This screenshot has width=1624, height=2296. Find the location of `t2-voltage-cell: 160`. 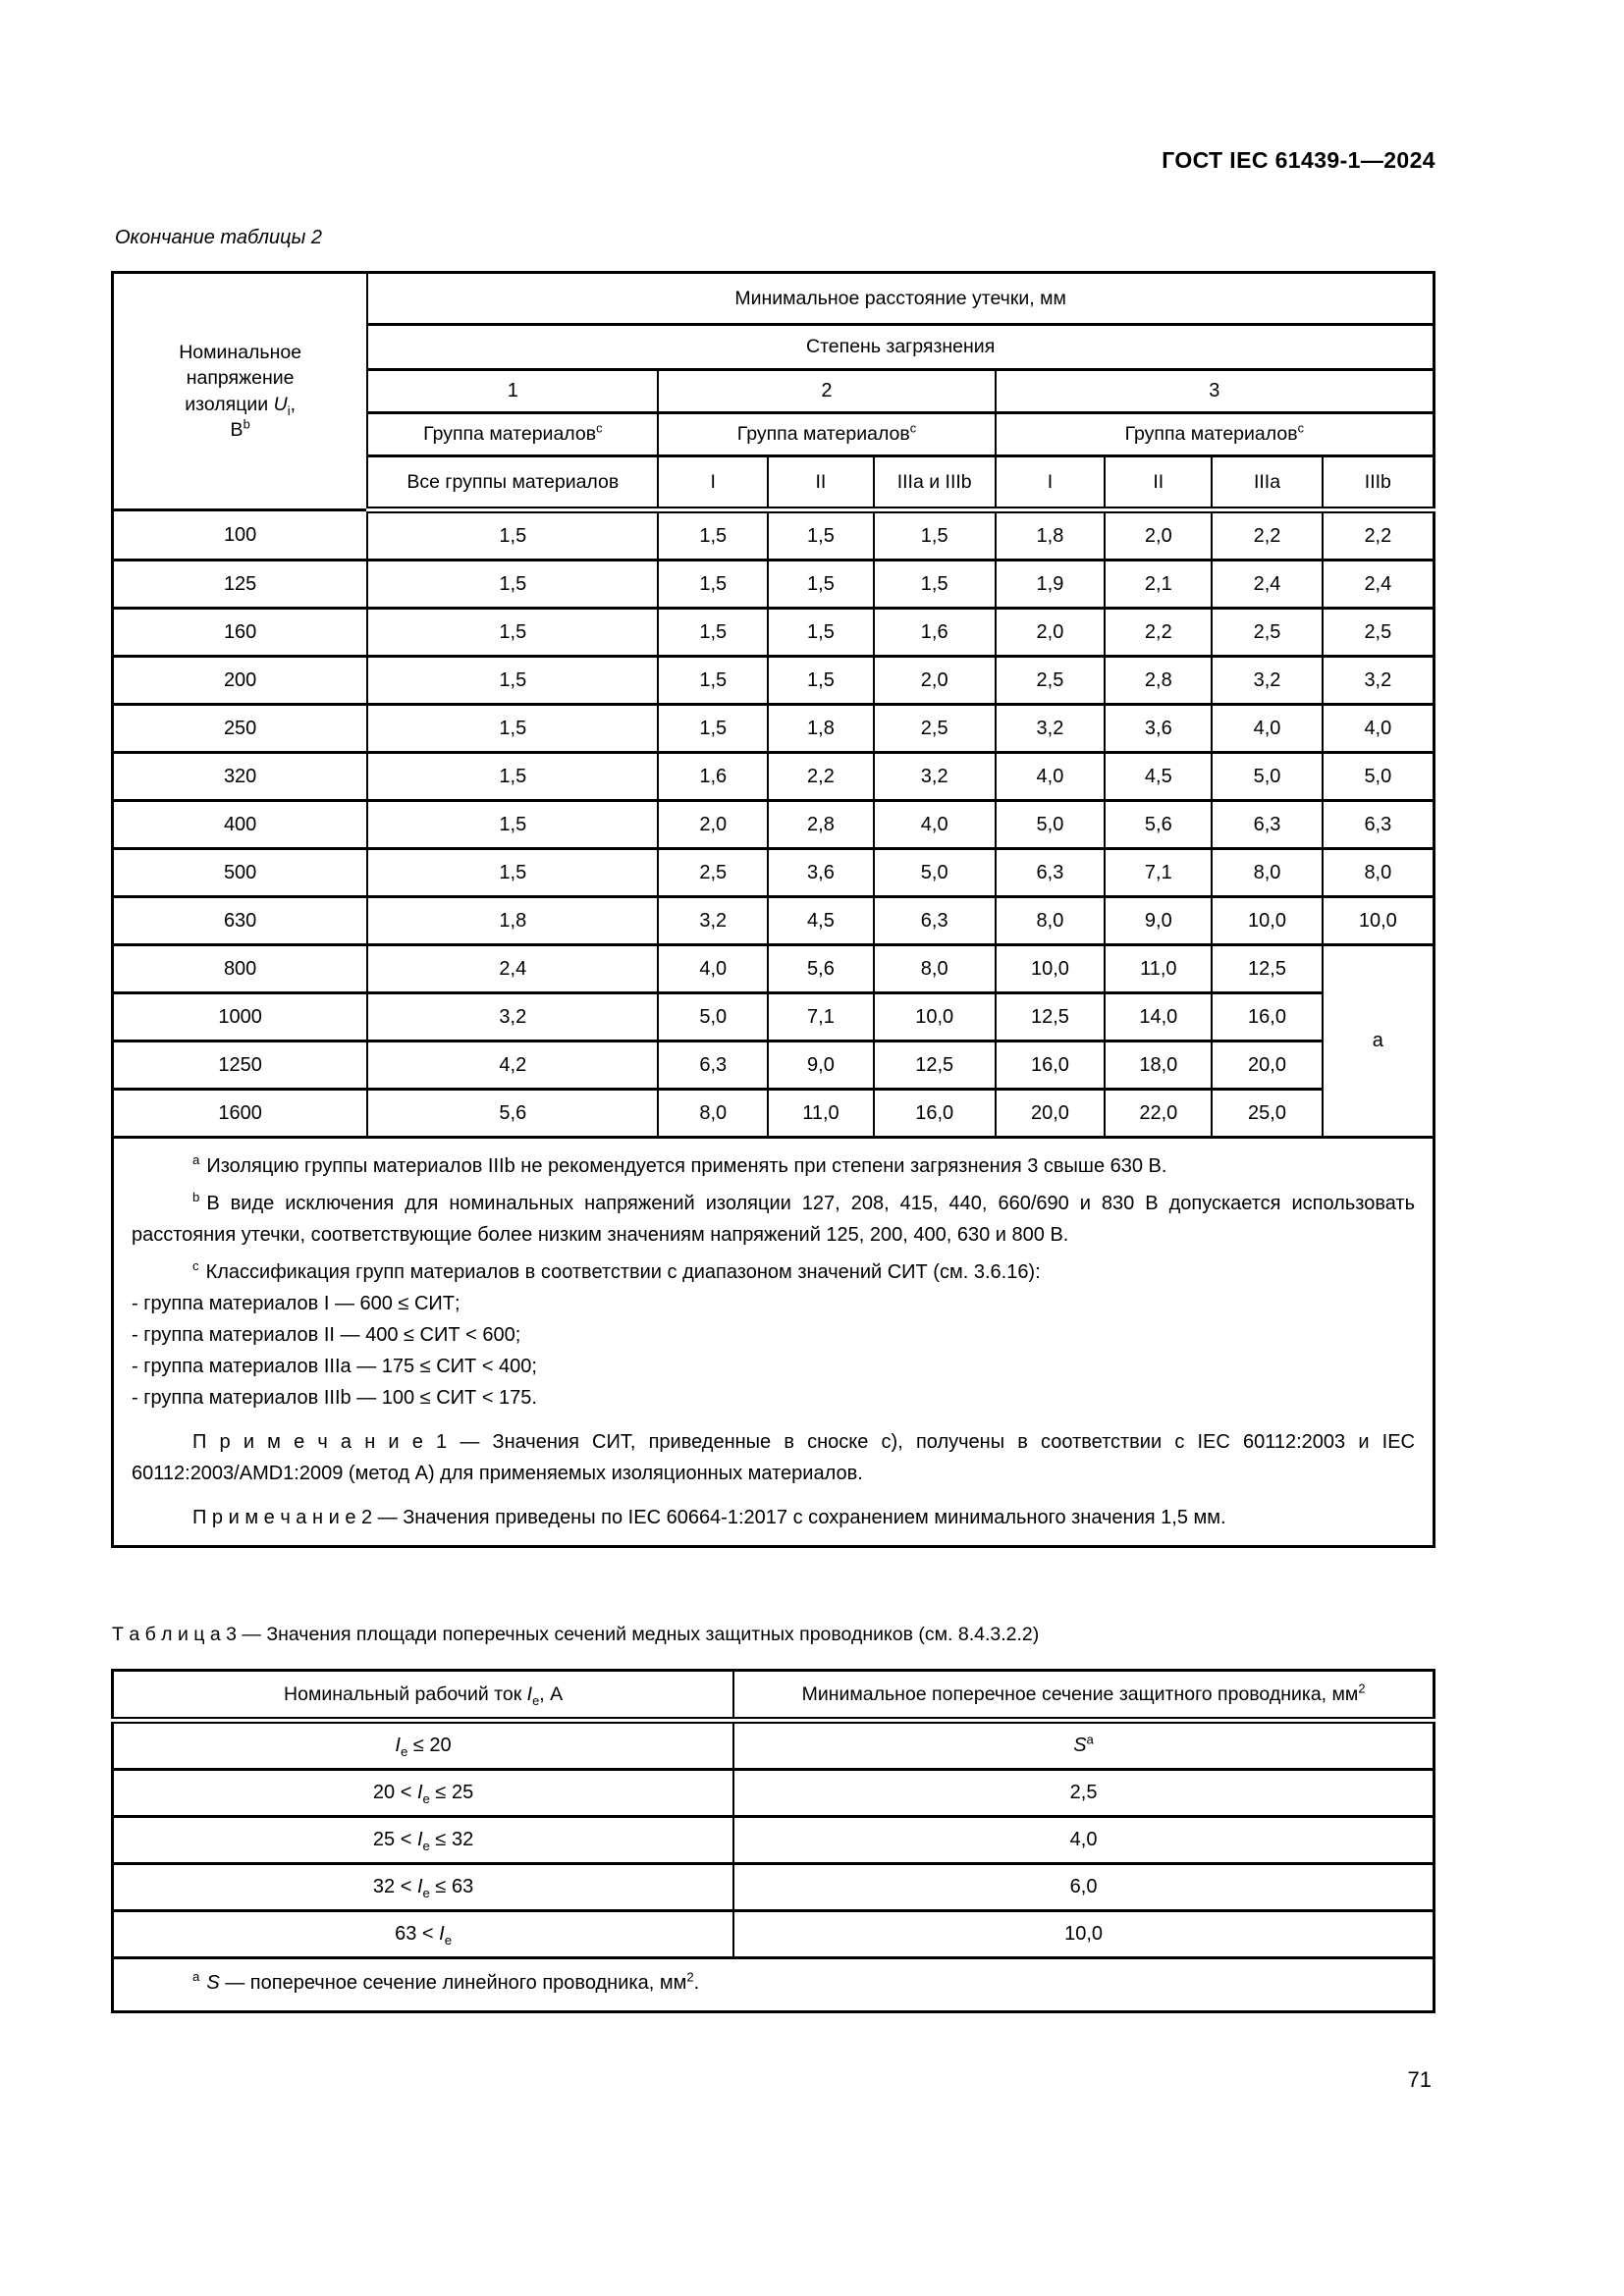

t2-voltage-cell: 160 is located at coordinates (240, 632).